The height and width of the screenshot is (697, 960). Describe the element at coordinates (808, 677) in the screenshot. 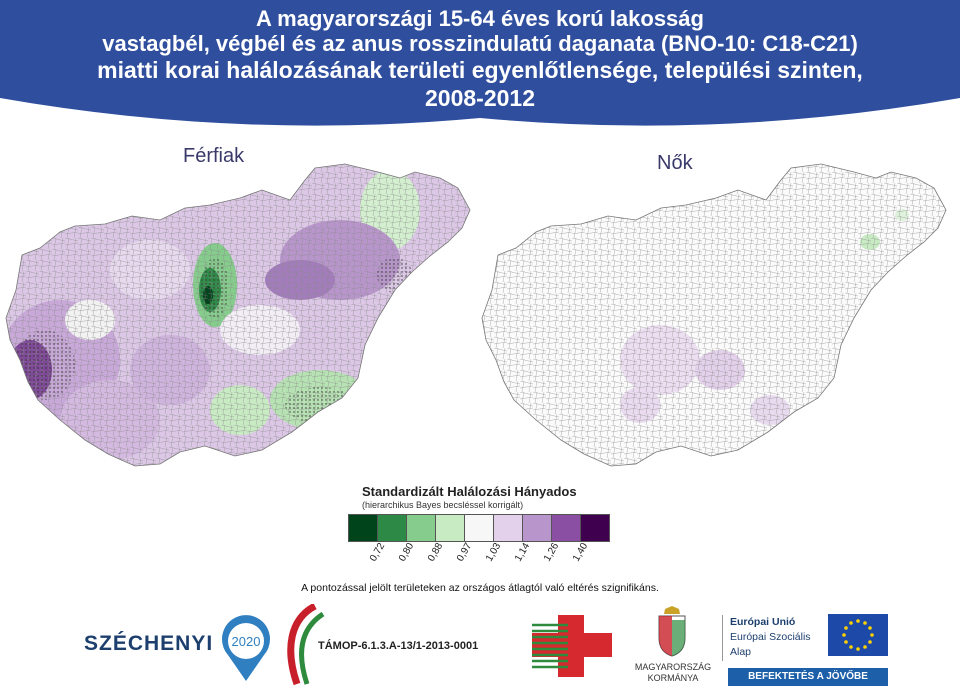

I see `eu-slogan-banner: BEFEKTETÉS A JÖVŐBE` at that location.